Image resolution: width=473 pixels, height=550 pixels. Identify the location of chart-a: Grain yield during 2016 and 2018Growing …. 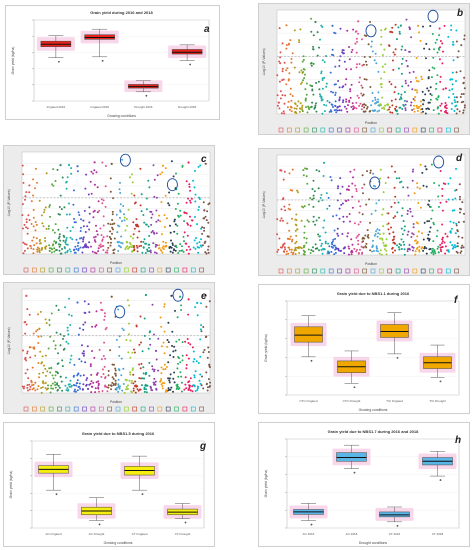
(110, 64).